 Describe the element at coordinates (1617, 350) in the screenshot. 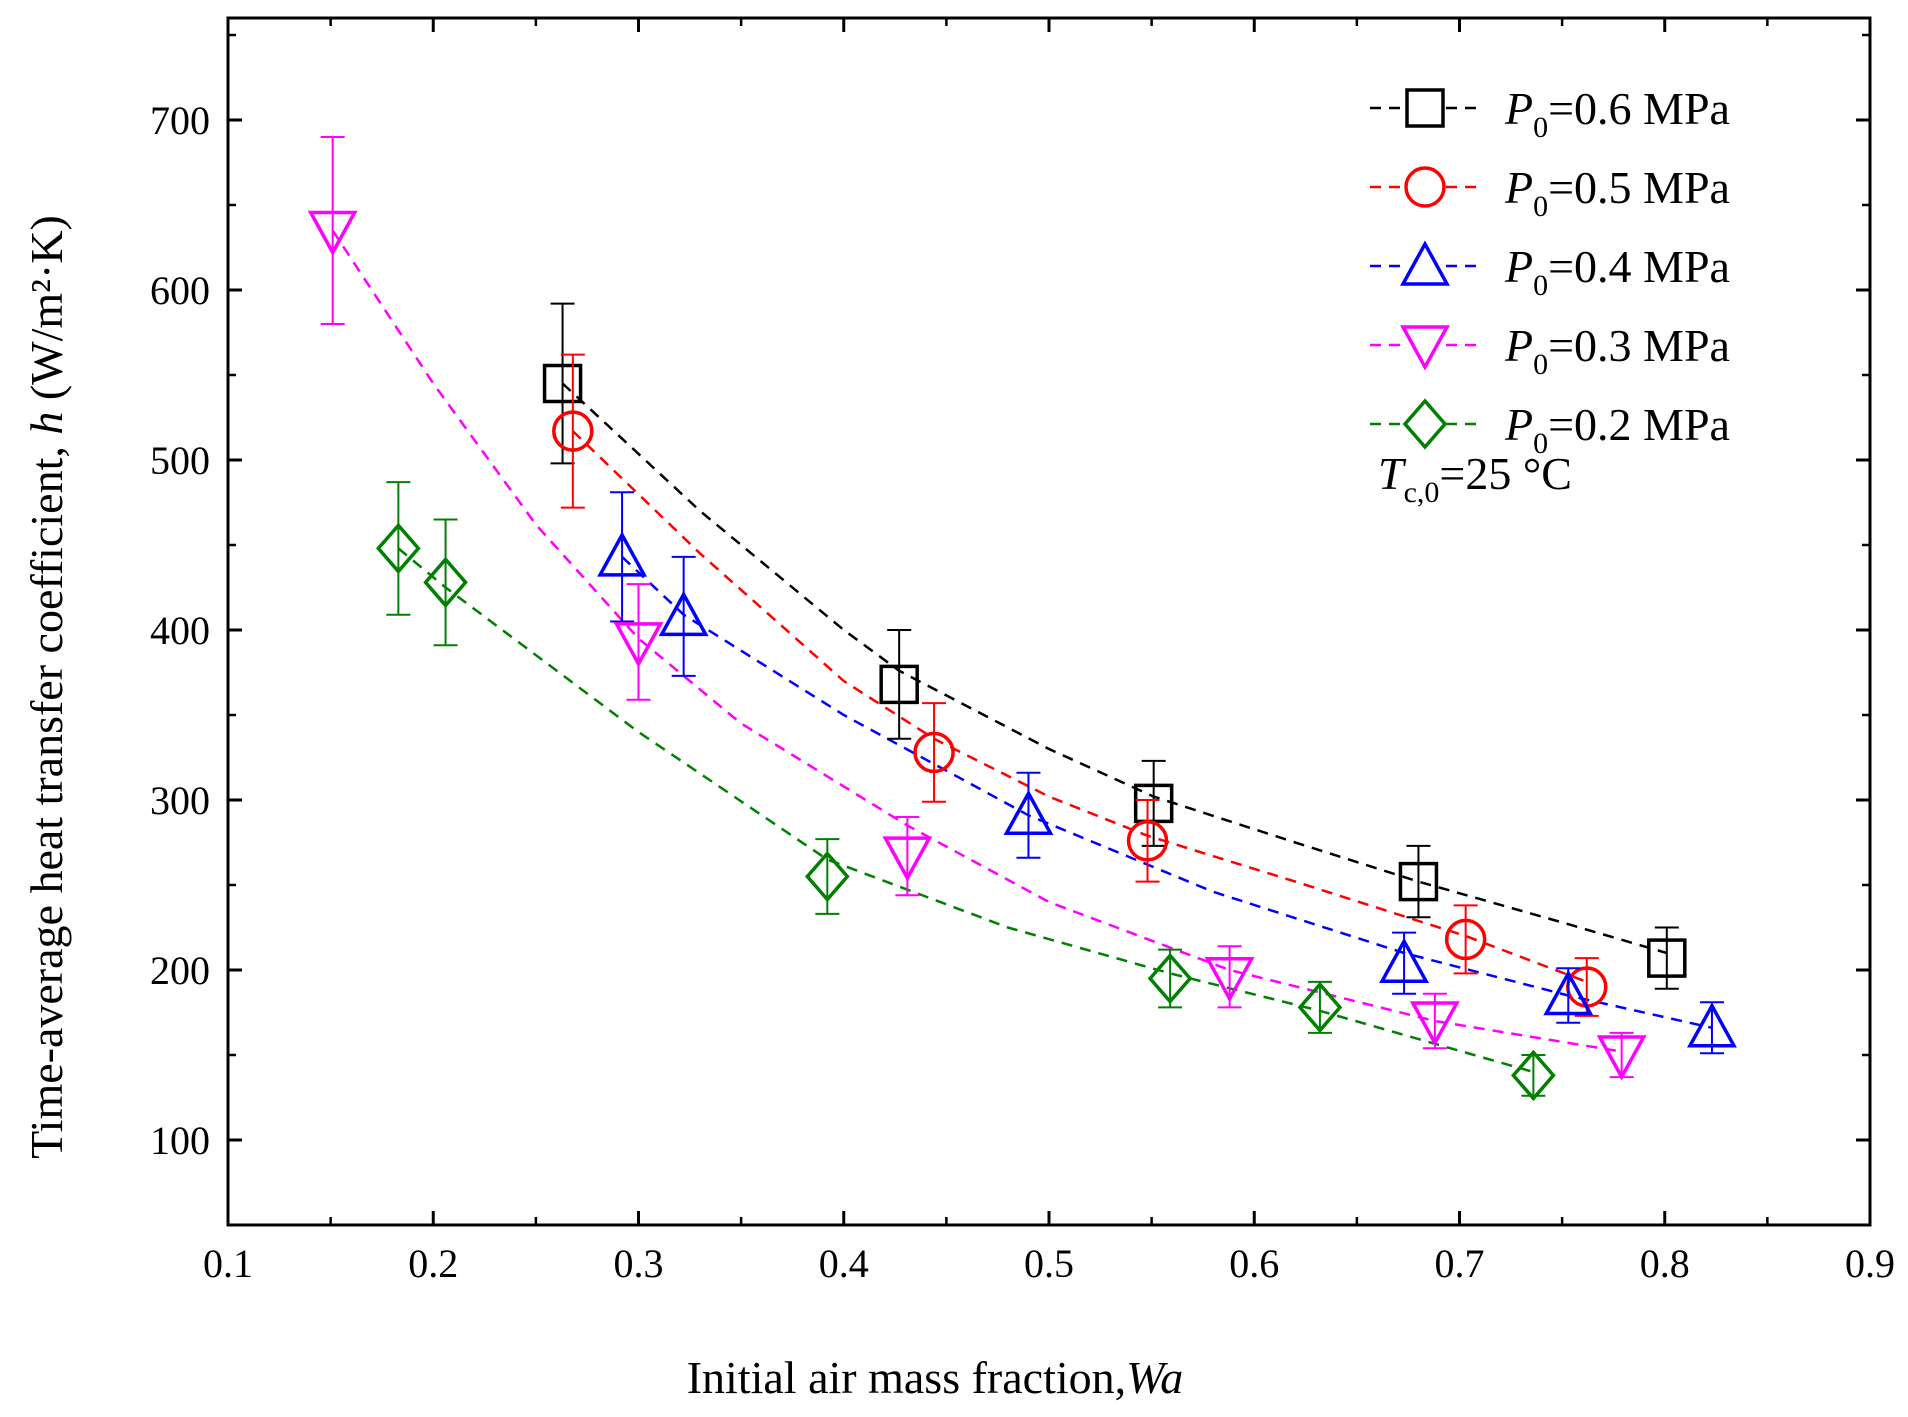

I see `legend-label: P0=0.3 MPa` at that location.